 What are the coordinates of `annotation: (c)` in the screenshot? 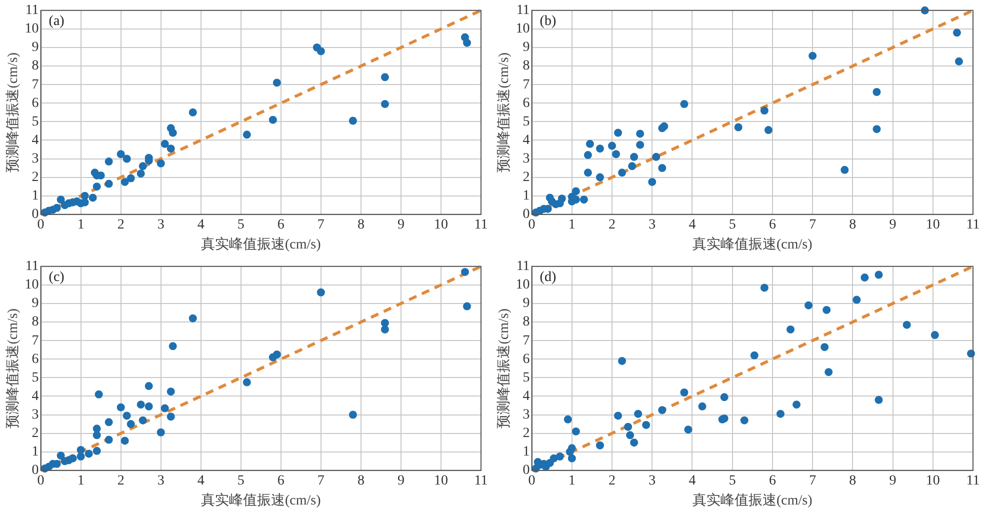 It's located at (56, 278).